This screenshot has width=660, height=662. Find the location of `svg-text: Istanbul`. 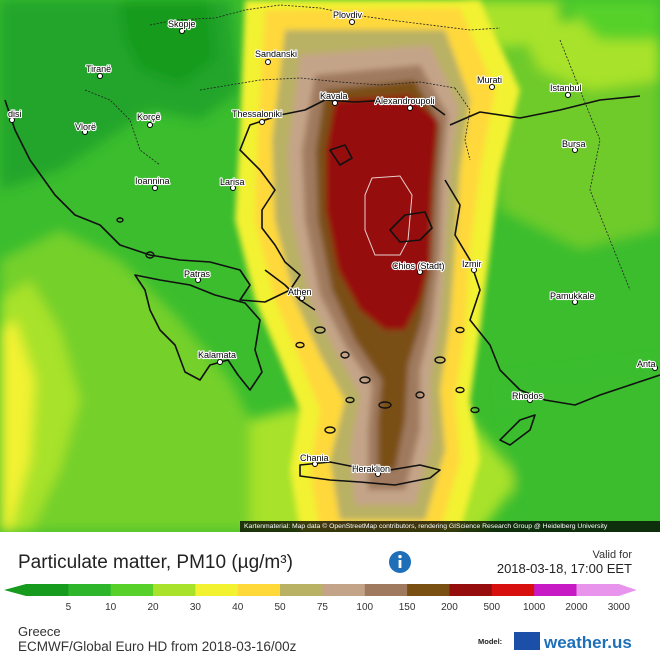

svg-text: Istanbul is located at coordinates (566, 88).